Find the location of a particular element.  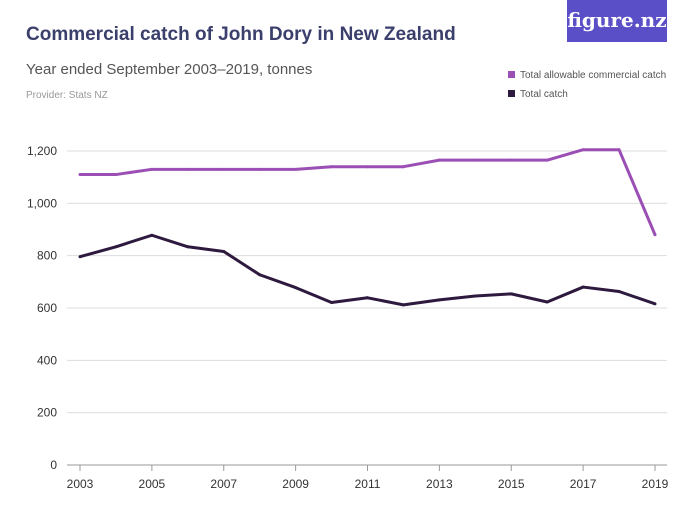

chart-subtitle: Year ended September 2003–2019, tonnes is located at coordinates (169, 69).